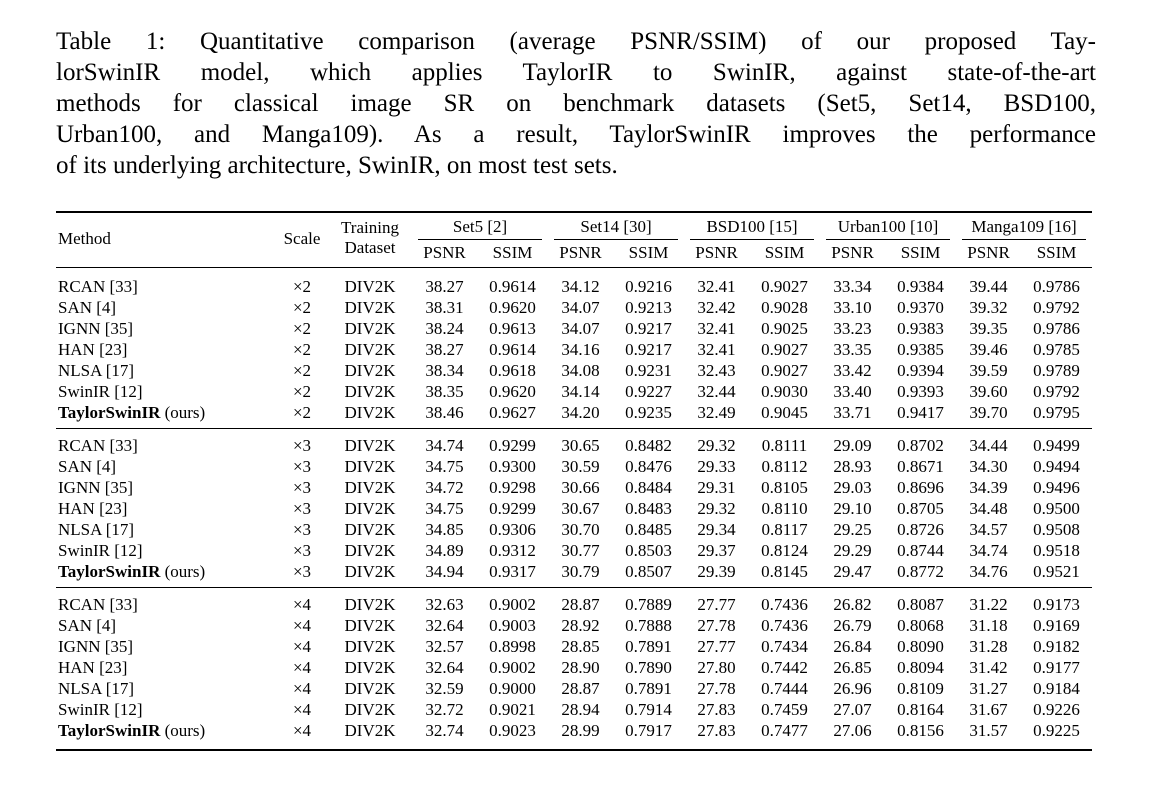 The image size is (1151, 785). What do you see at coordinates (512, 550) in the screenshot?
I see `ssim-cell: 0.9312` at bounding box center [512, 550].